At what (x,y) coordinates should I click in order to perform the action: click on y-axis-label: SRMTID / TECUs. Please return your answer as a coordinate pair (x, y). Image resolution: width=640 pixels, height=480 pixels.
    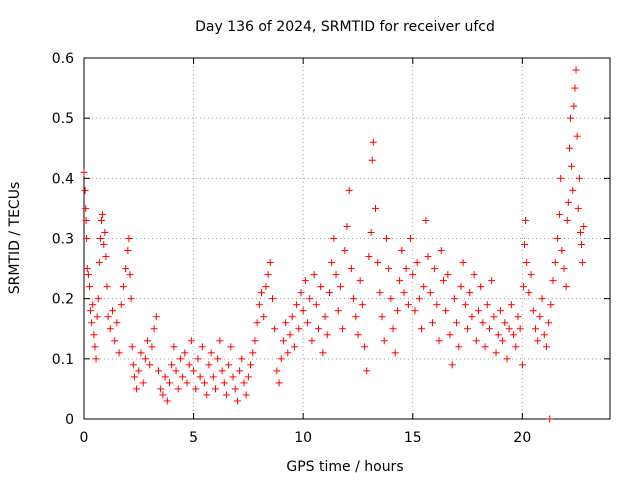
    Looking at the image, I should click on (15, 238).